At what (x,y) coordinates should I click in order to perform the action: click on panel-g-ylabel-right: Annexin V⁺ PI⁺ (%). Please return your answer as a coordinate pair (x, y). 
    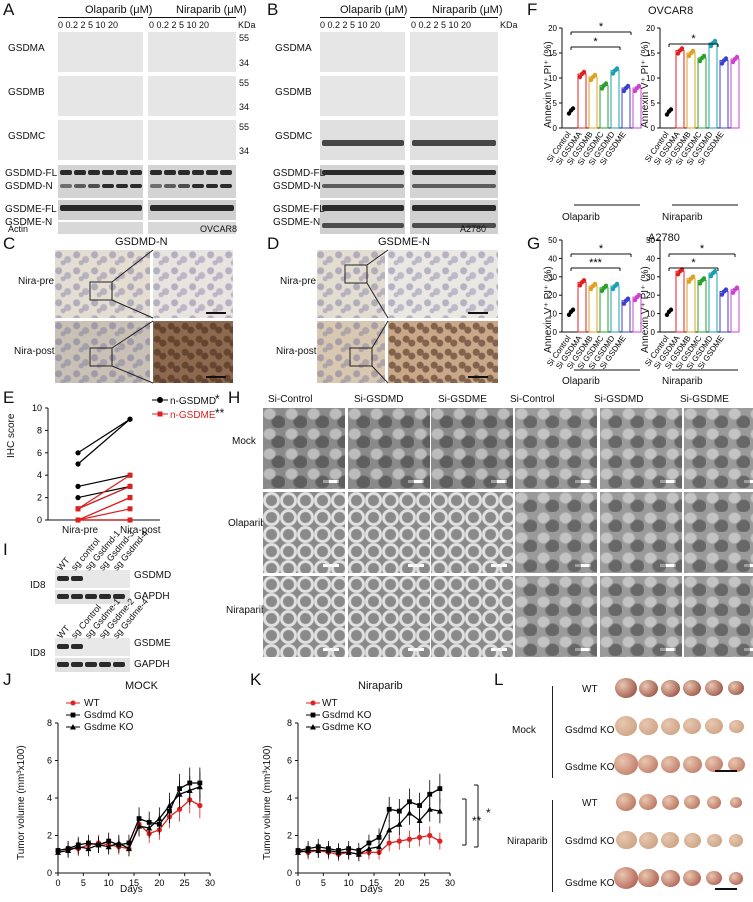
    Looking at the image, I should click on (645, 309).